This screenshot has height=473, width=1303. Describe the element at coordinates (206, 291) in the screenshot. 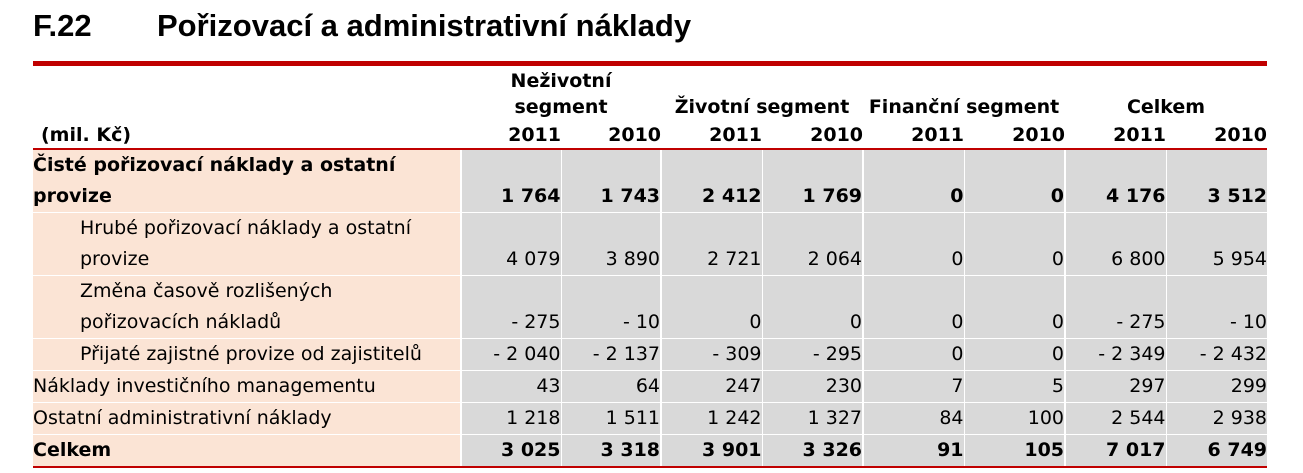

I see `row-label-line: Změna časově rozlišených` at that location.